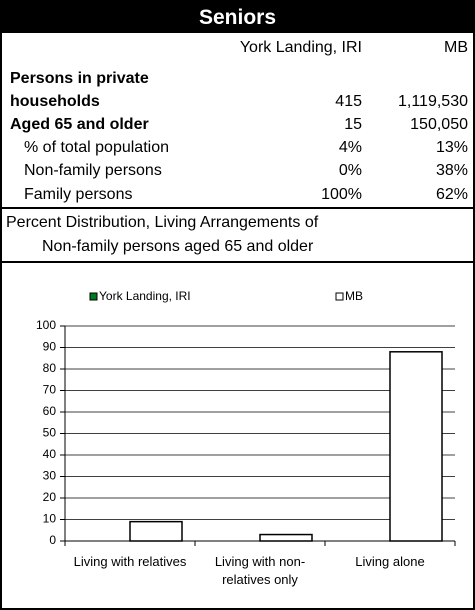 This screenshot has height=610, width=475. I want to click on row-label: households, so click(55, 101).